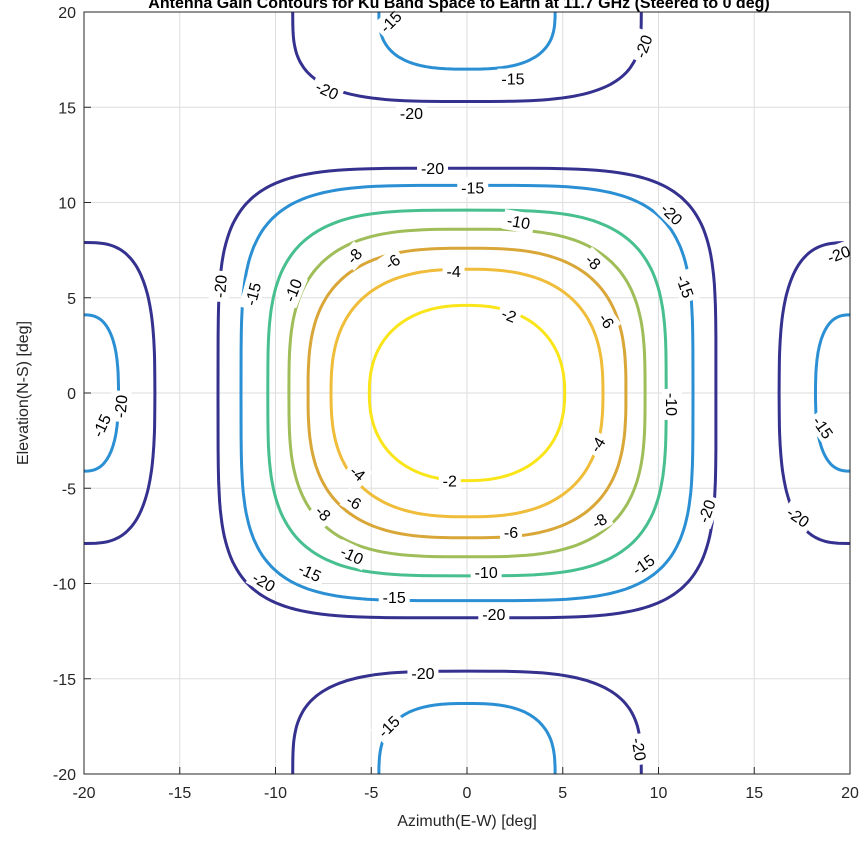  I want to click on contour-label-text: -4, so click(453, 272).